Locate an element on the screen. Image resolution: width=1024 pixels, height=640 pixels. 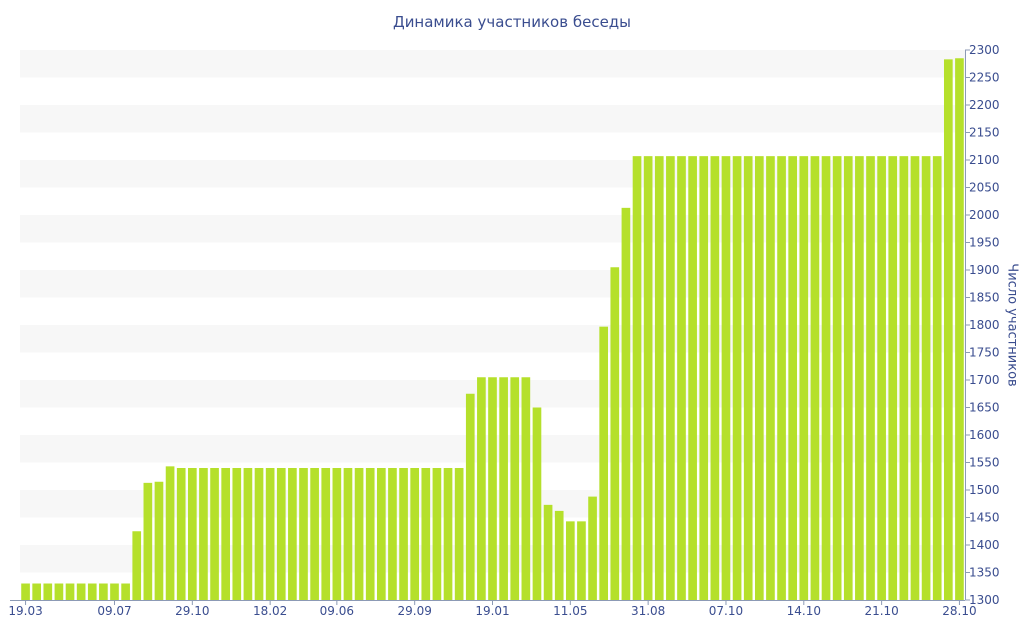
y-tick-label: 1350 is located at coordinates (984, 573).